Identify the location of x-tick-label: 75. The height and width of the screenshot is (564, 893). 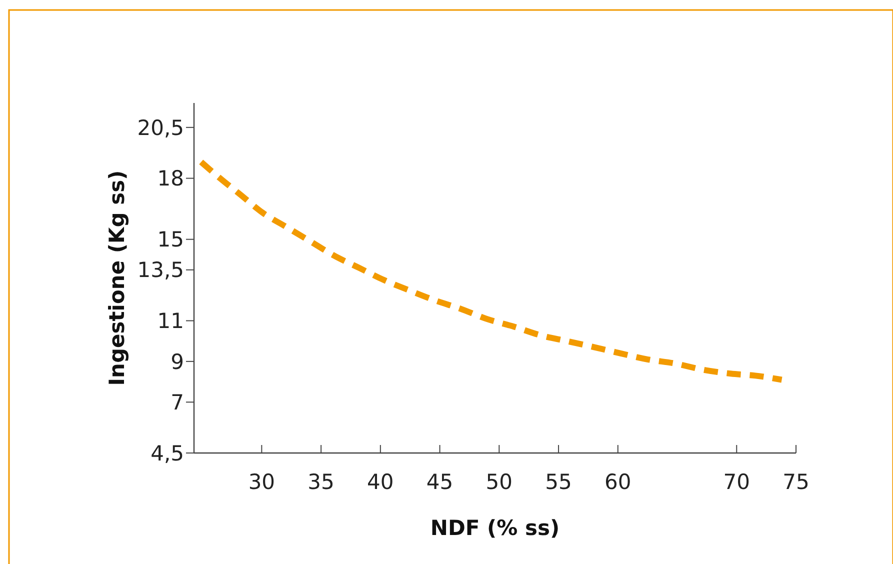
(796, 482).